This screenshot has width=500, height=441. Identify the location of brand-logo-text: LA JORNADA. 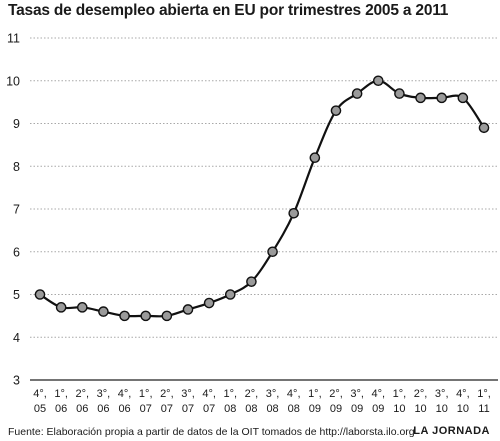
(451, 431).